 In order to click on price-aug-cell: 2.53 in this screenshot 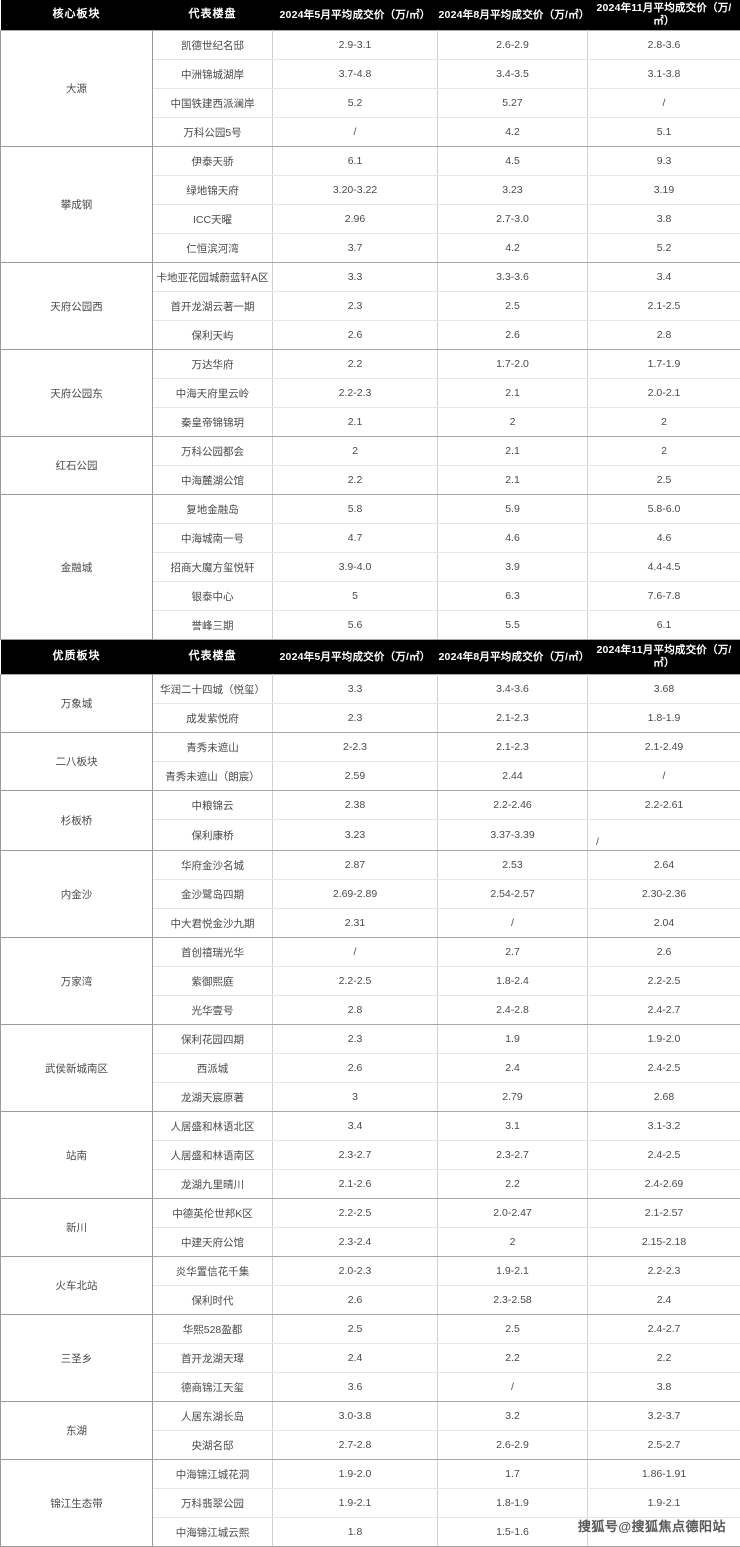, I will do `click(513, 865)`.